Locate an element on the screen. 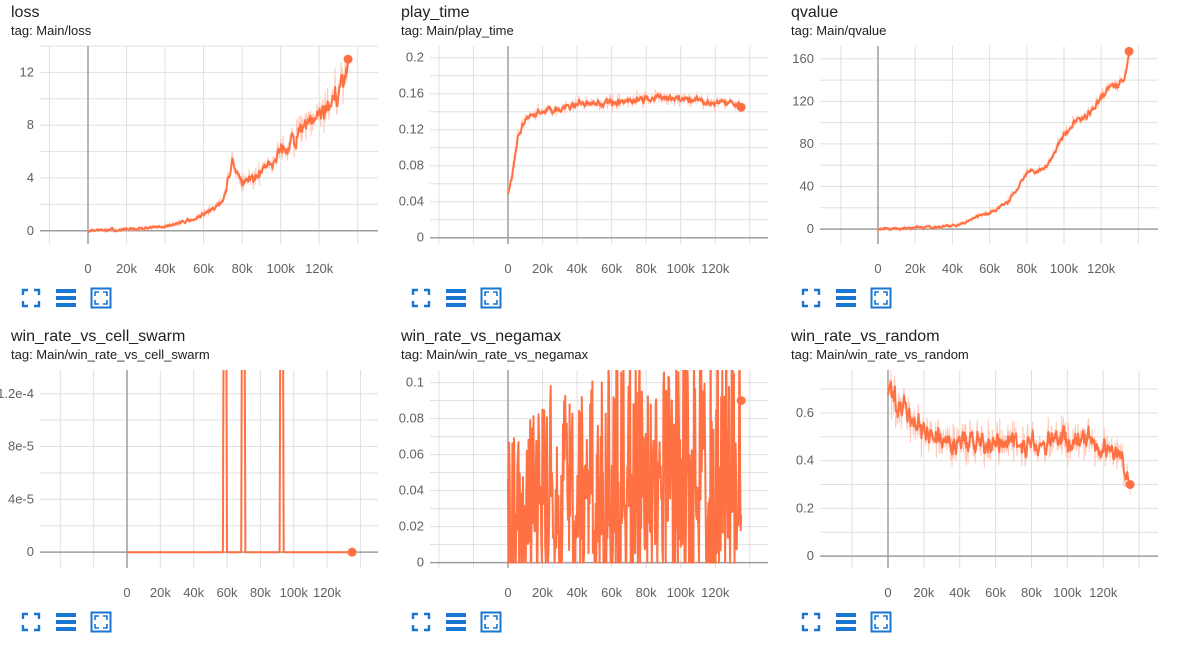 The height and width of the screenshot is (647, 1200). chart-title: qvalue is located at coordinates (815, 12).